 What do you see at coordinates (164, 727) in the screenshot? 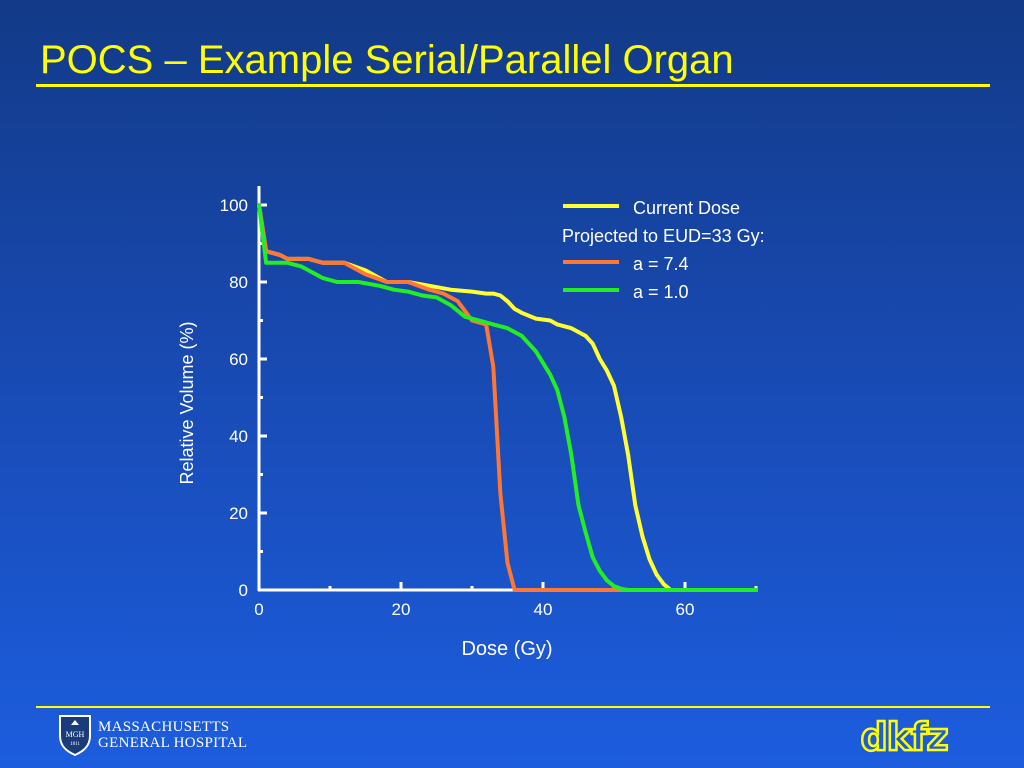
I see `mgh-line-1: MASSACHUSETTS` at bounding box center [164, 727].